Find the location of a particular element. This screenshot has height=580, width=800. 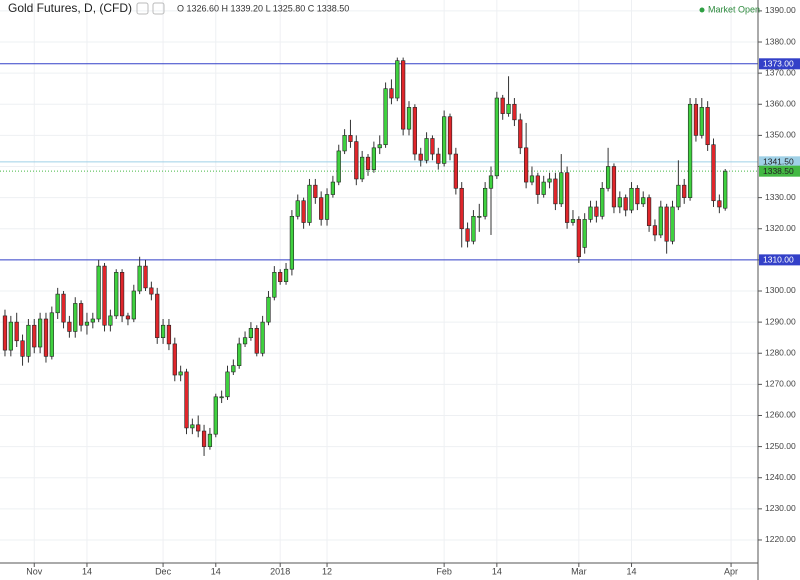

y-tick-label: 1380.00 is located at coordinates (780, 41).